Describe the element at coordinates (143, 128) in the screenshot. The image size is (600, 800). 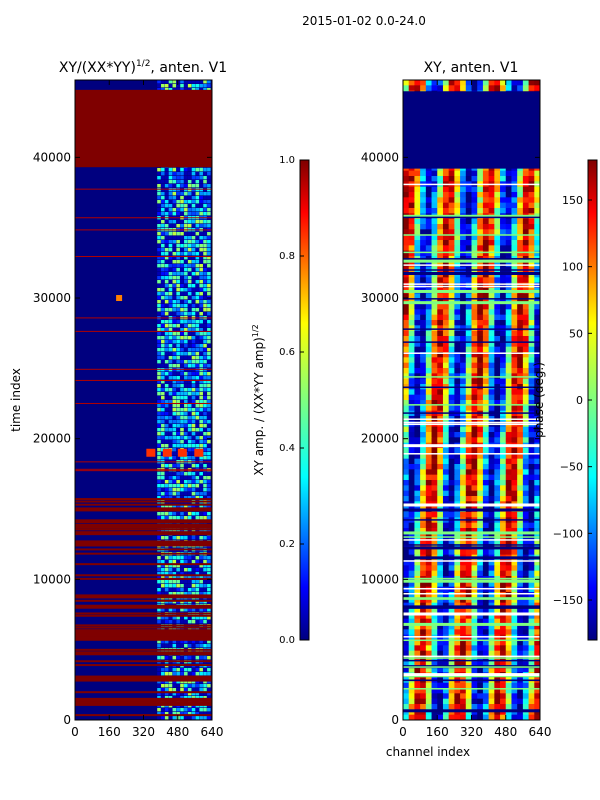
I see `saturated-block` at that location.